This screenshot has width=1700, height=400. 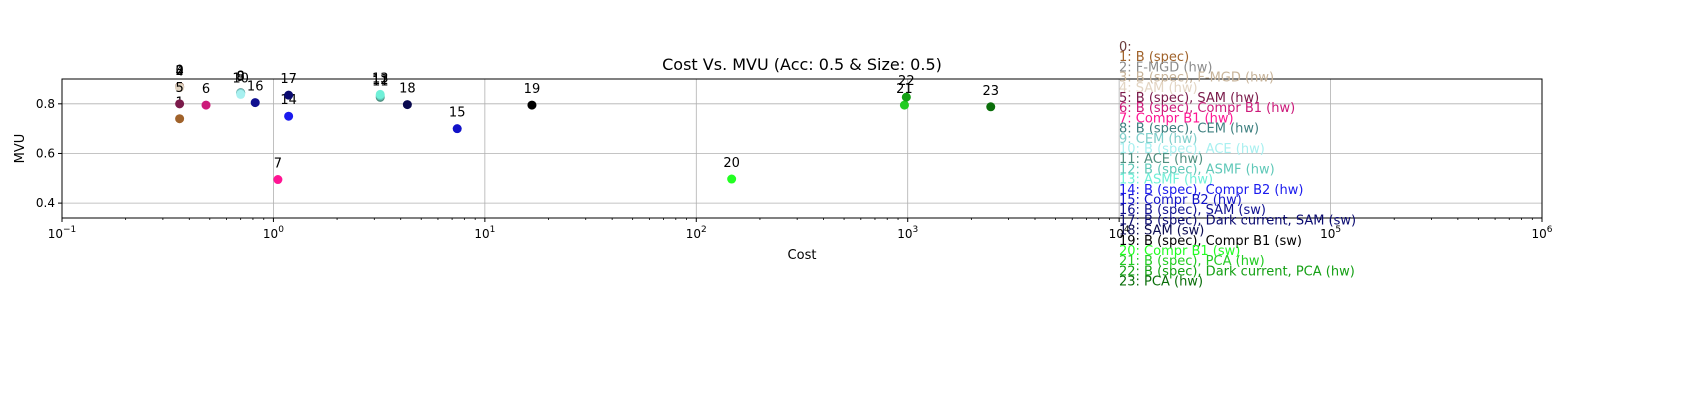 I want to click on legend-entry: 23: PCA (hw), so click(x=1161, y=282).